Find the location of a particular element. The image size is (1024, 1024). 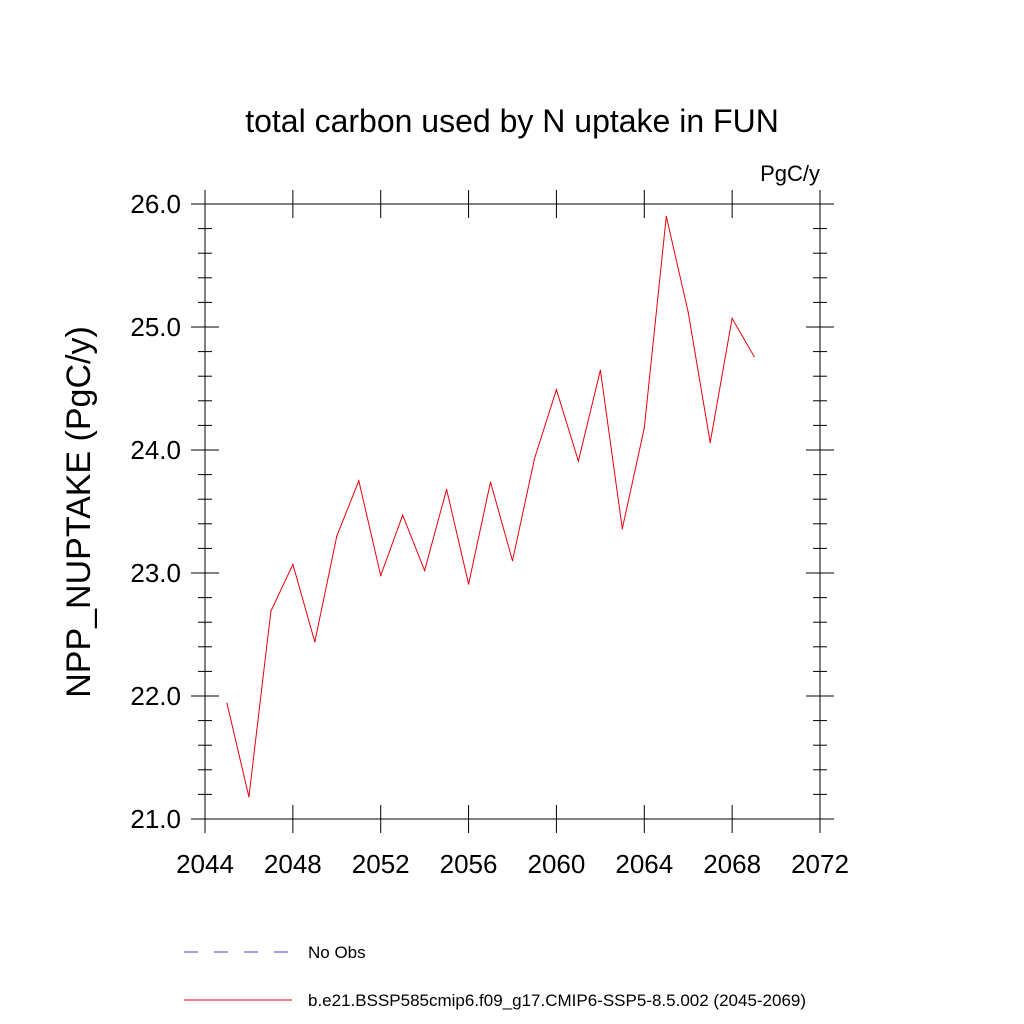

x-tick-label: 2052 is located at coordinates (381, 864).